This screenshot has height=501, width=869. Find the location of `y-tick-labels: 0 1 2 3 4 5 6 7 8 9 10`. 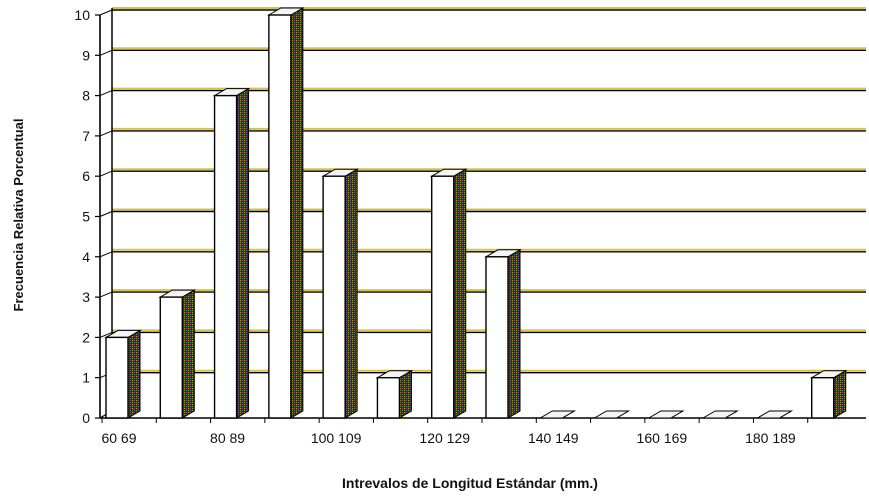

y-tick-labels: 0 1 2 3 4 5 6 7 8 9 10 is located at coordinates (82, 216).